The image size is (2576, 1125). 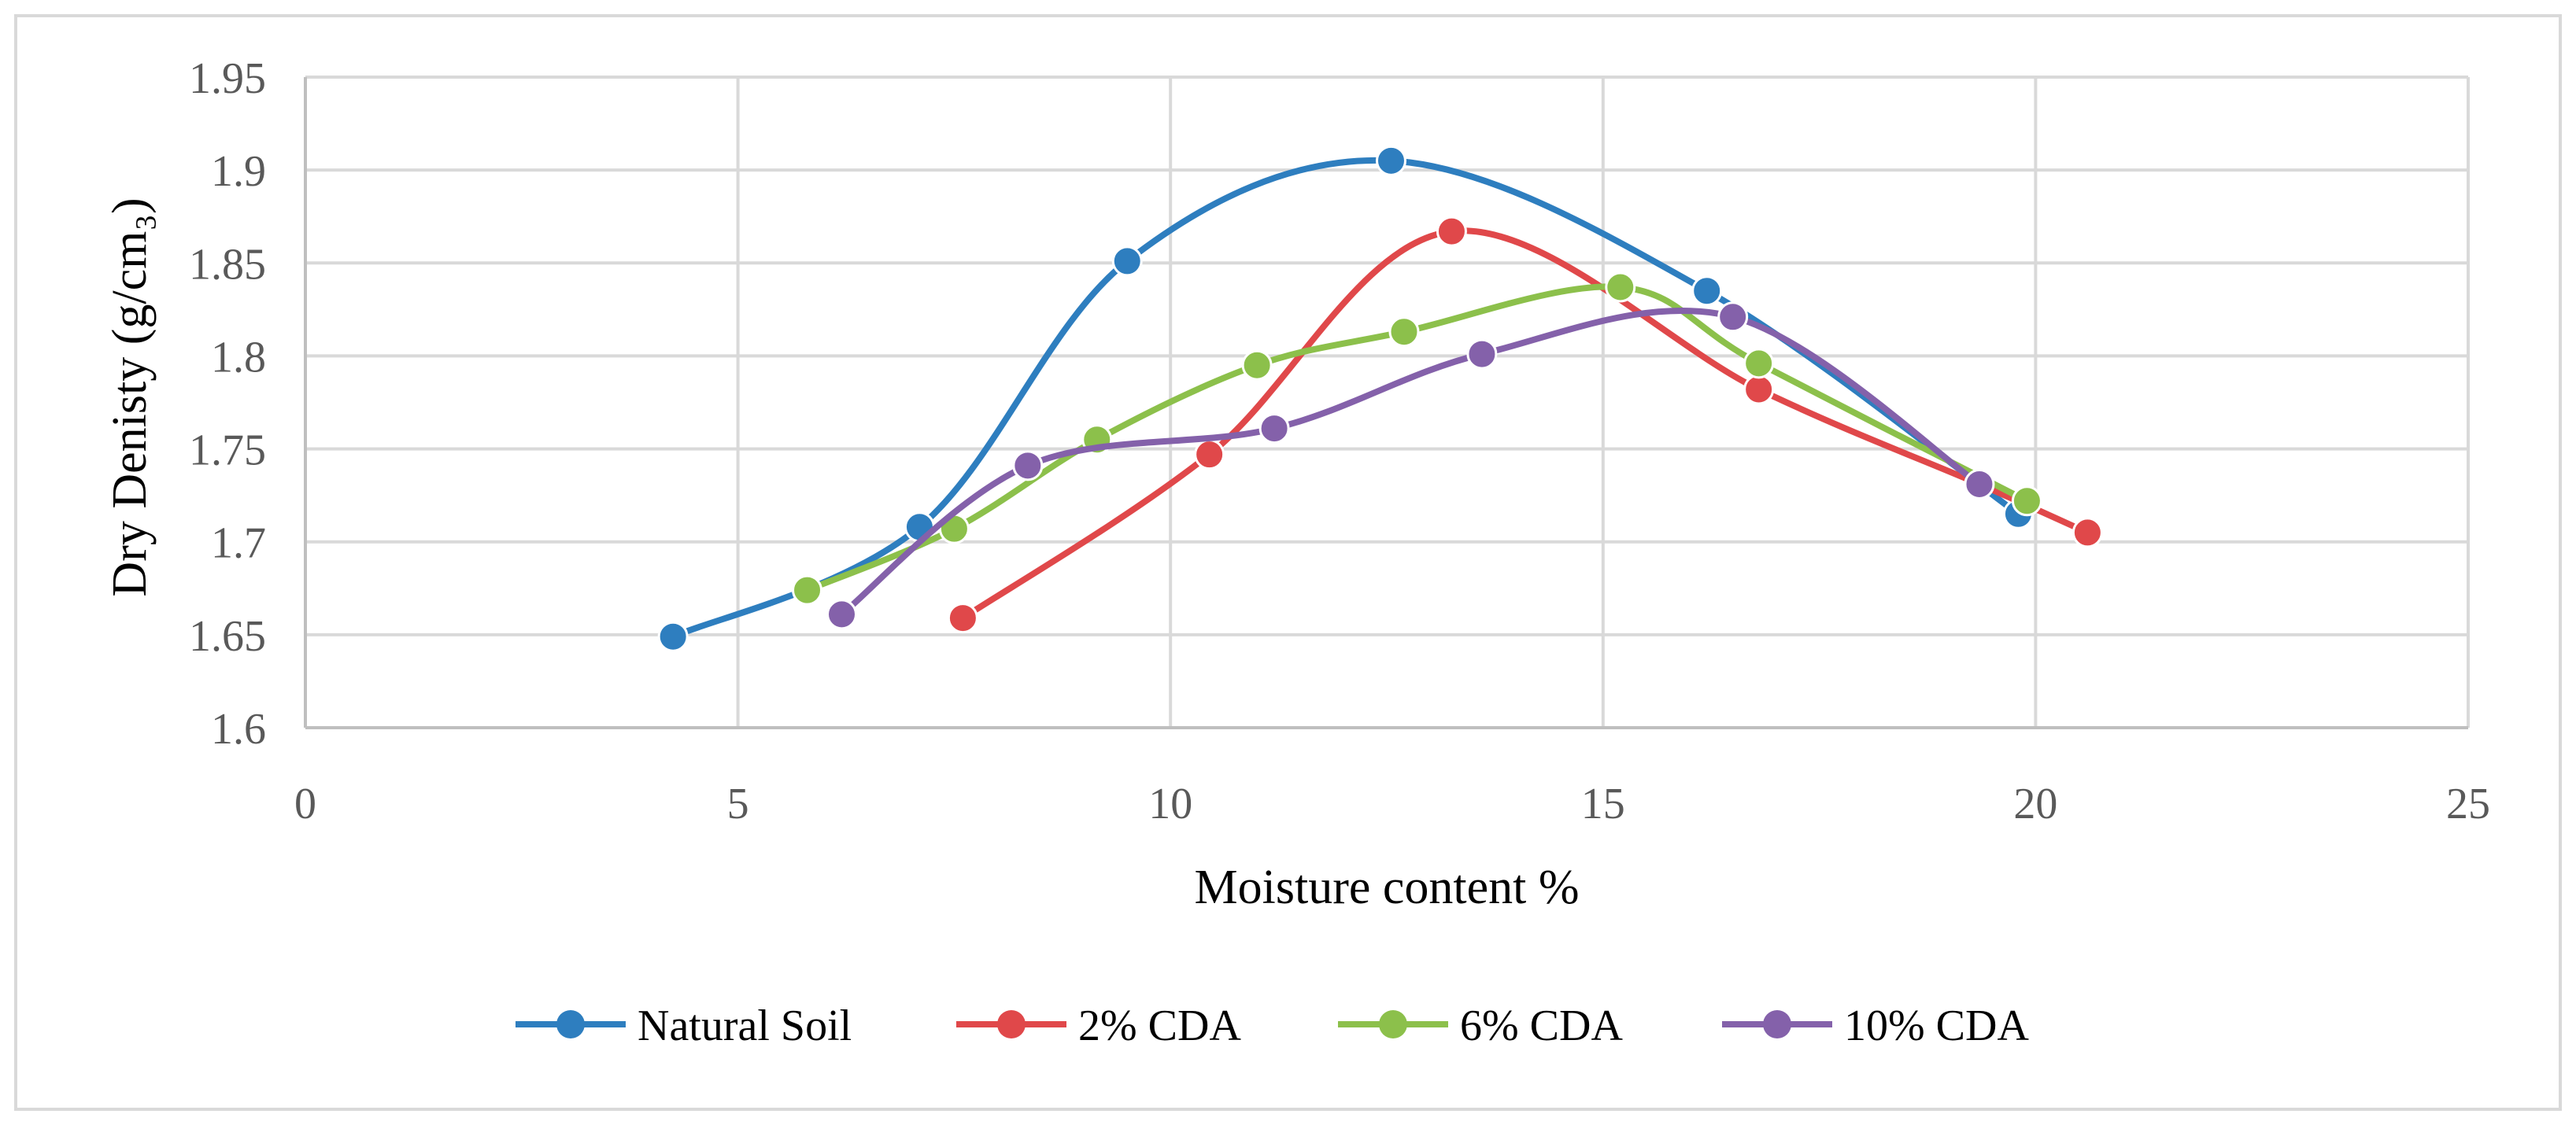 What do you see at coordinates (239, 729) in the screenshot?
I see `y-tick-label: 1.6` at bounding box center [239, 729].